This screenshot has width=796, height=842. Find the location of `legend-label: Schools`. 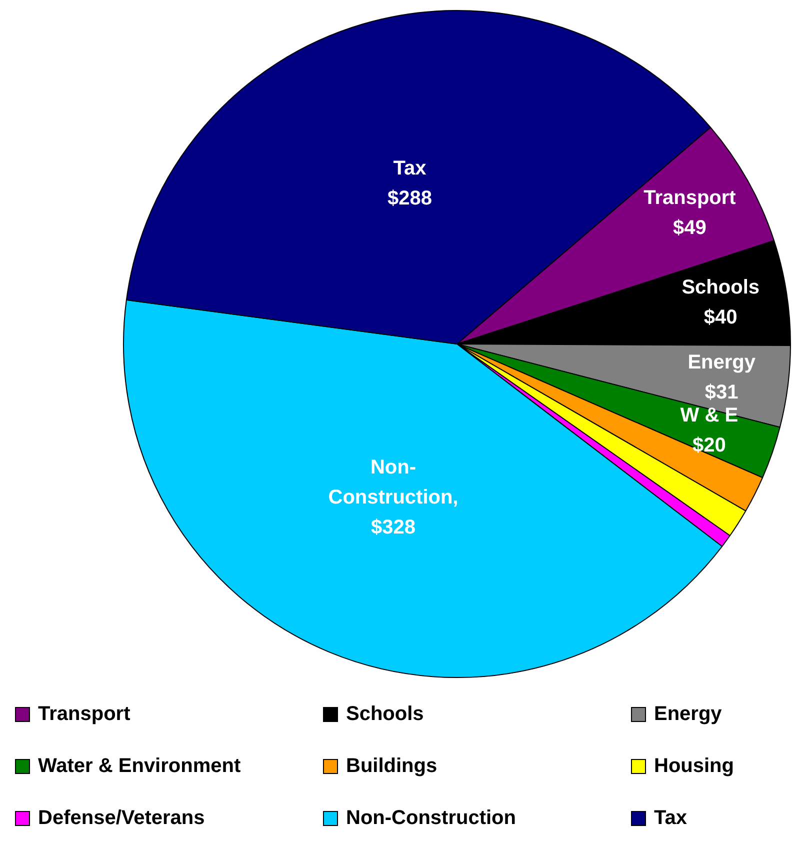

legend-label: Schools is located at coordinates (385, 714).